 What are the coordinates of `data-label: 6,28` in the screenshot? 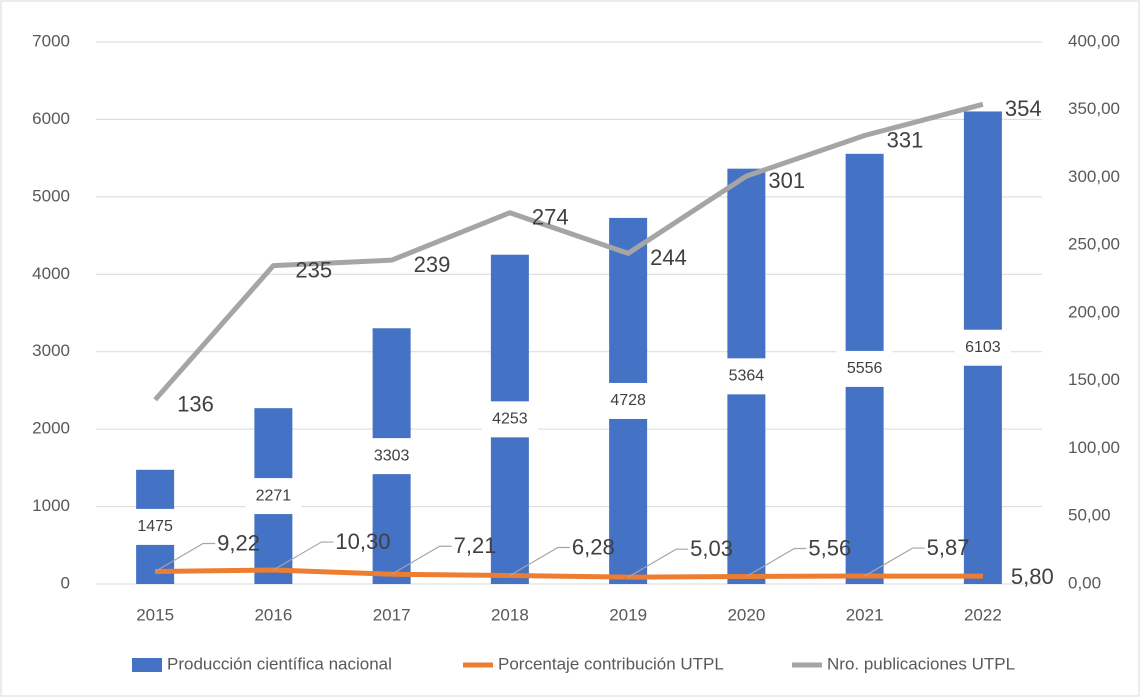 It's located at (593, 546).